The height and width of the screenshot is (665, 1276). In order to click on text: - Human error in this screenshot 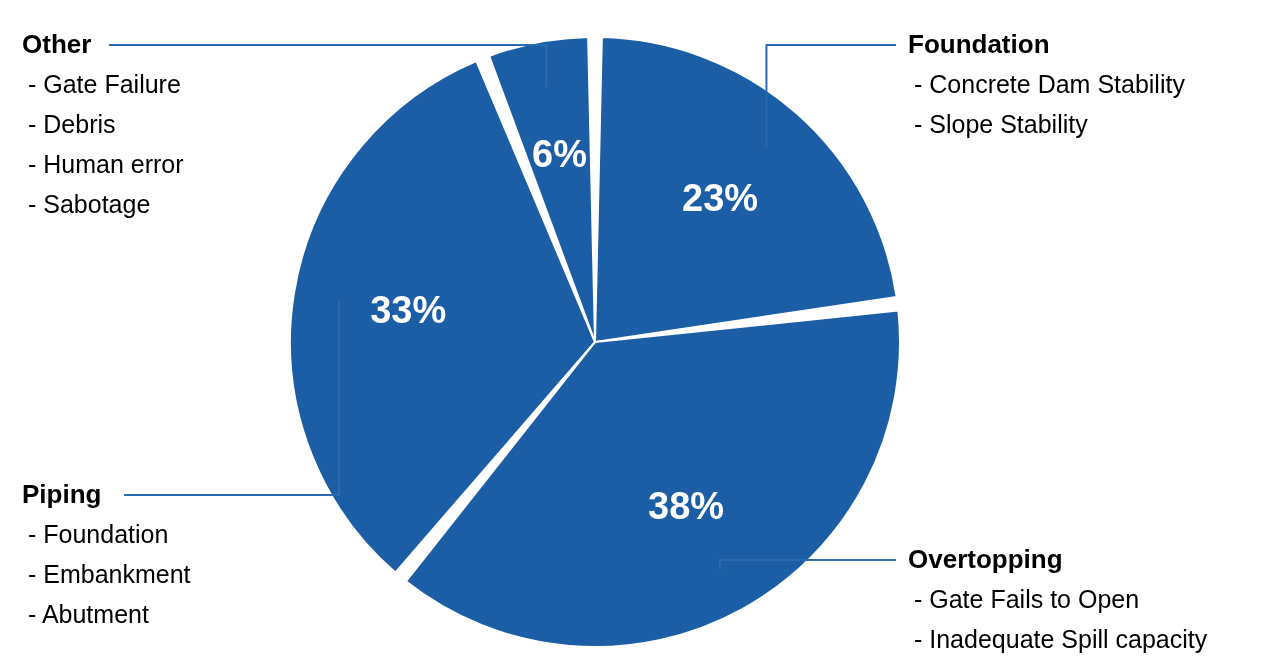, I will do `click(106, 164)`.